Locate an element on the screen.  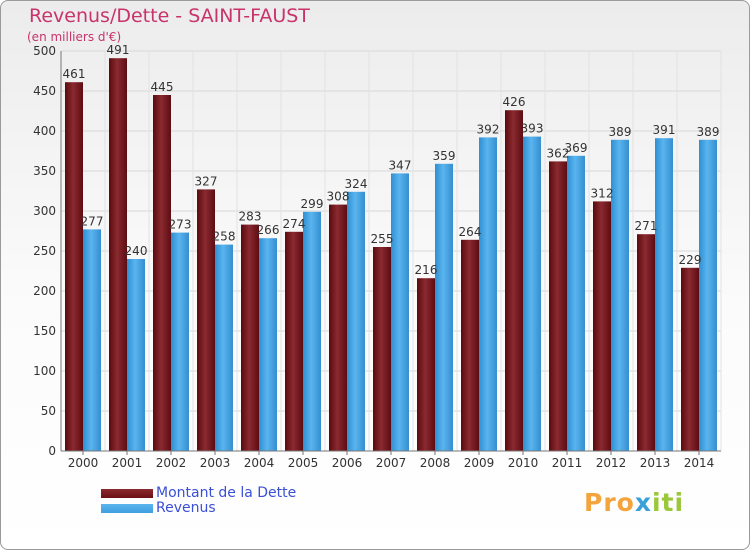
data-label-dette: 491 is located at coordinates (118, 50).